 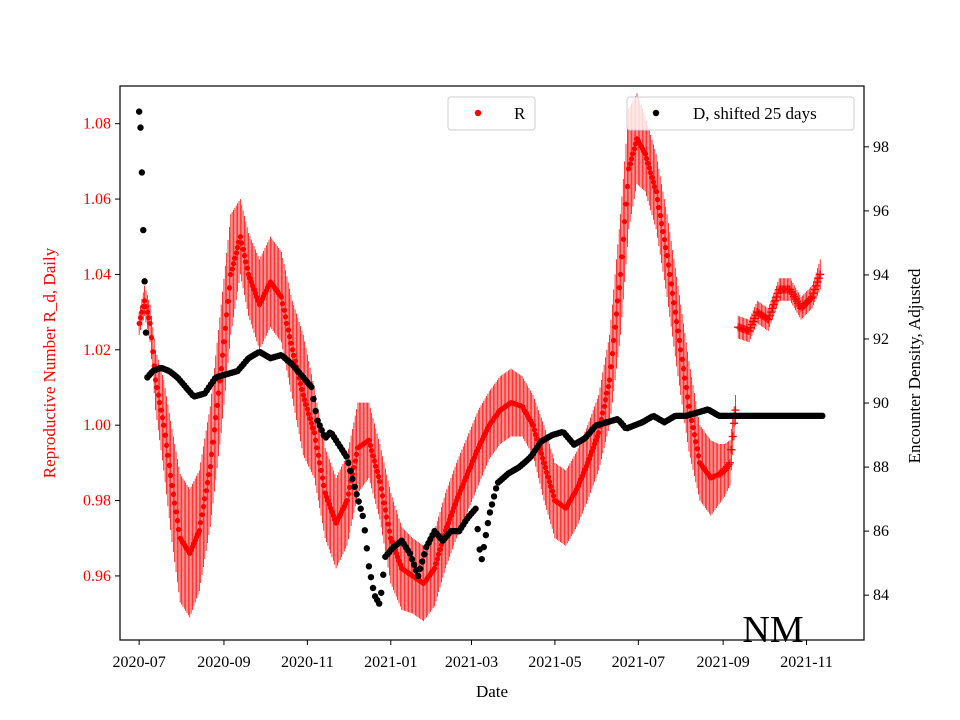 I want to click on legend-r-label: R, so click(x=520, y=113).